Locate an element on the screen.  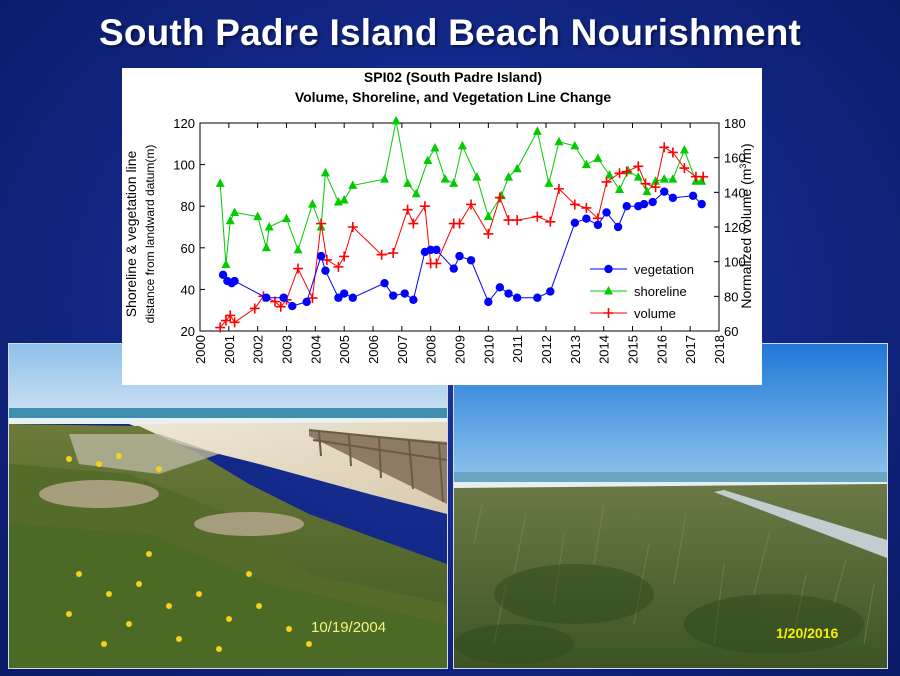
y-left-tick-label: 60 is located at coordinates (188, 248).